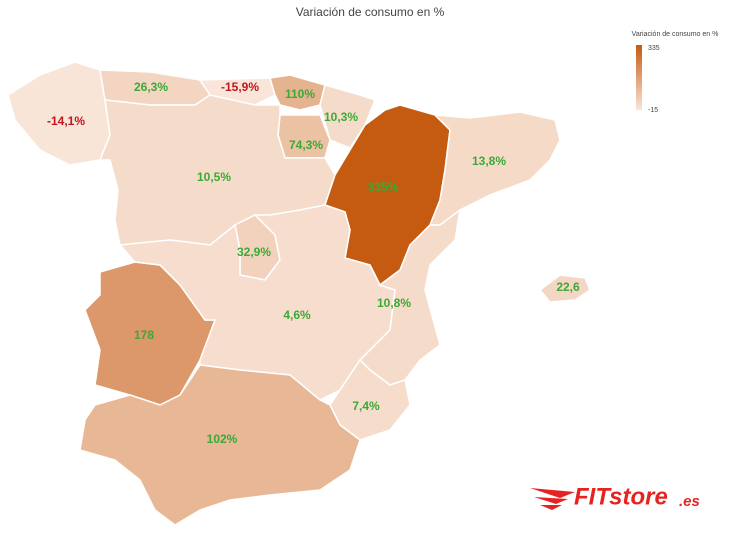  What do you see at coordinates (144, 335) in the screenshot?
I see `region-label: 178` at bounding box center [144, 335].